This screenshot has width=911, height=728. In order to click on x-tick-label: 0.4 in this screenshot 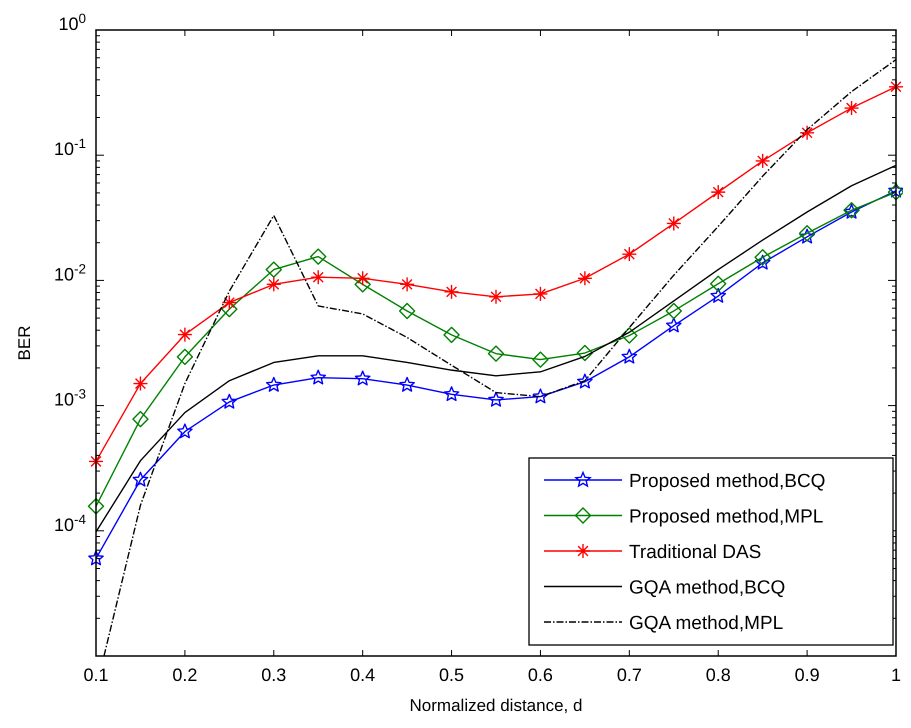, I will do `click(363, 675)`.